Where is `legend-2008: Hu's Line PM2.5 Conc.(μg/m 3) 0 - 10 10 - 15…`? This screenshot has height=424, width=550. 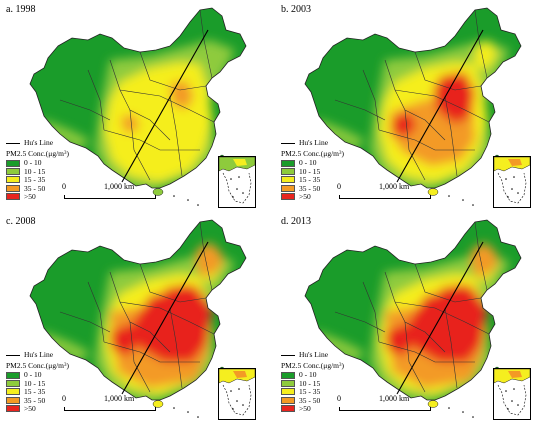
legend-2008: Hu's Line PM2.5 Conc.(μg/m 3) 0 - 10 10 - 15… is located at coordinates (37, 381).